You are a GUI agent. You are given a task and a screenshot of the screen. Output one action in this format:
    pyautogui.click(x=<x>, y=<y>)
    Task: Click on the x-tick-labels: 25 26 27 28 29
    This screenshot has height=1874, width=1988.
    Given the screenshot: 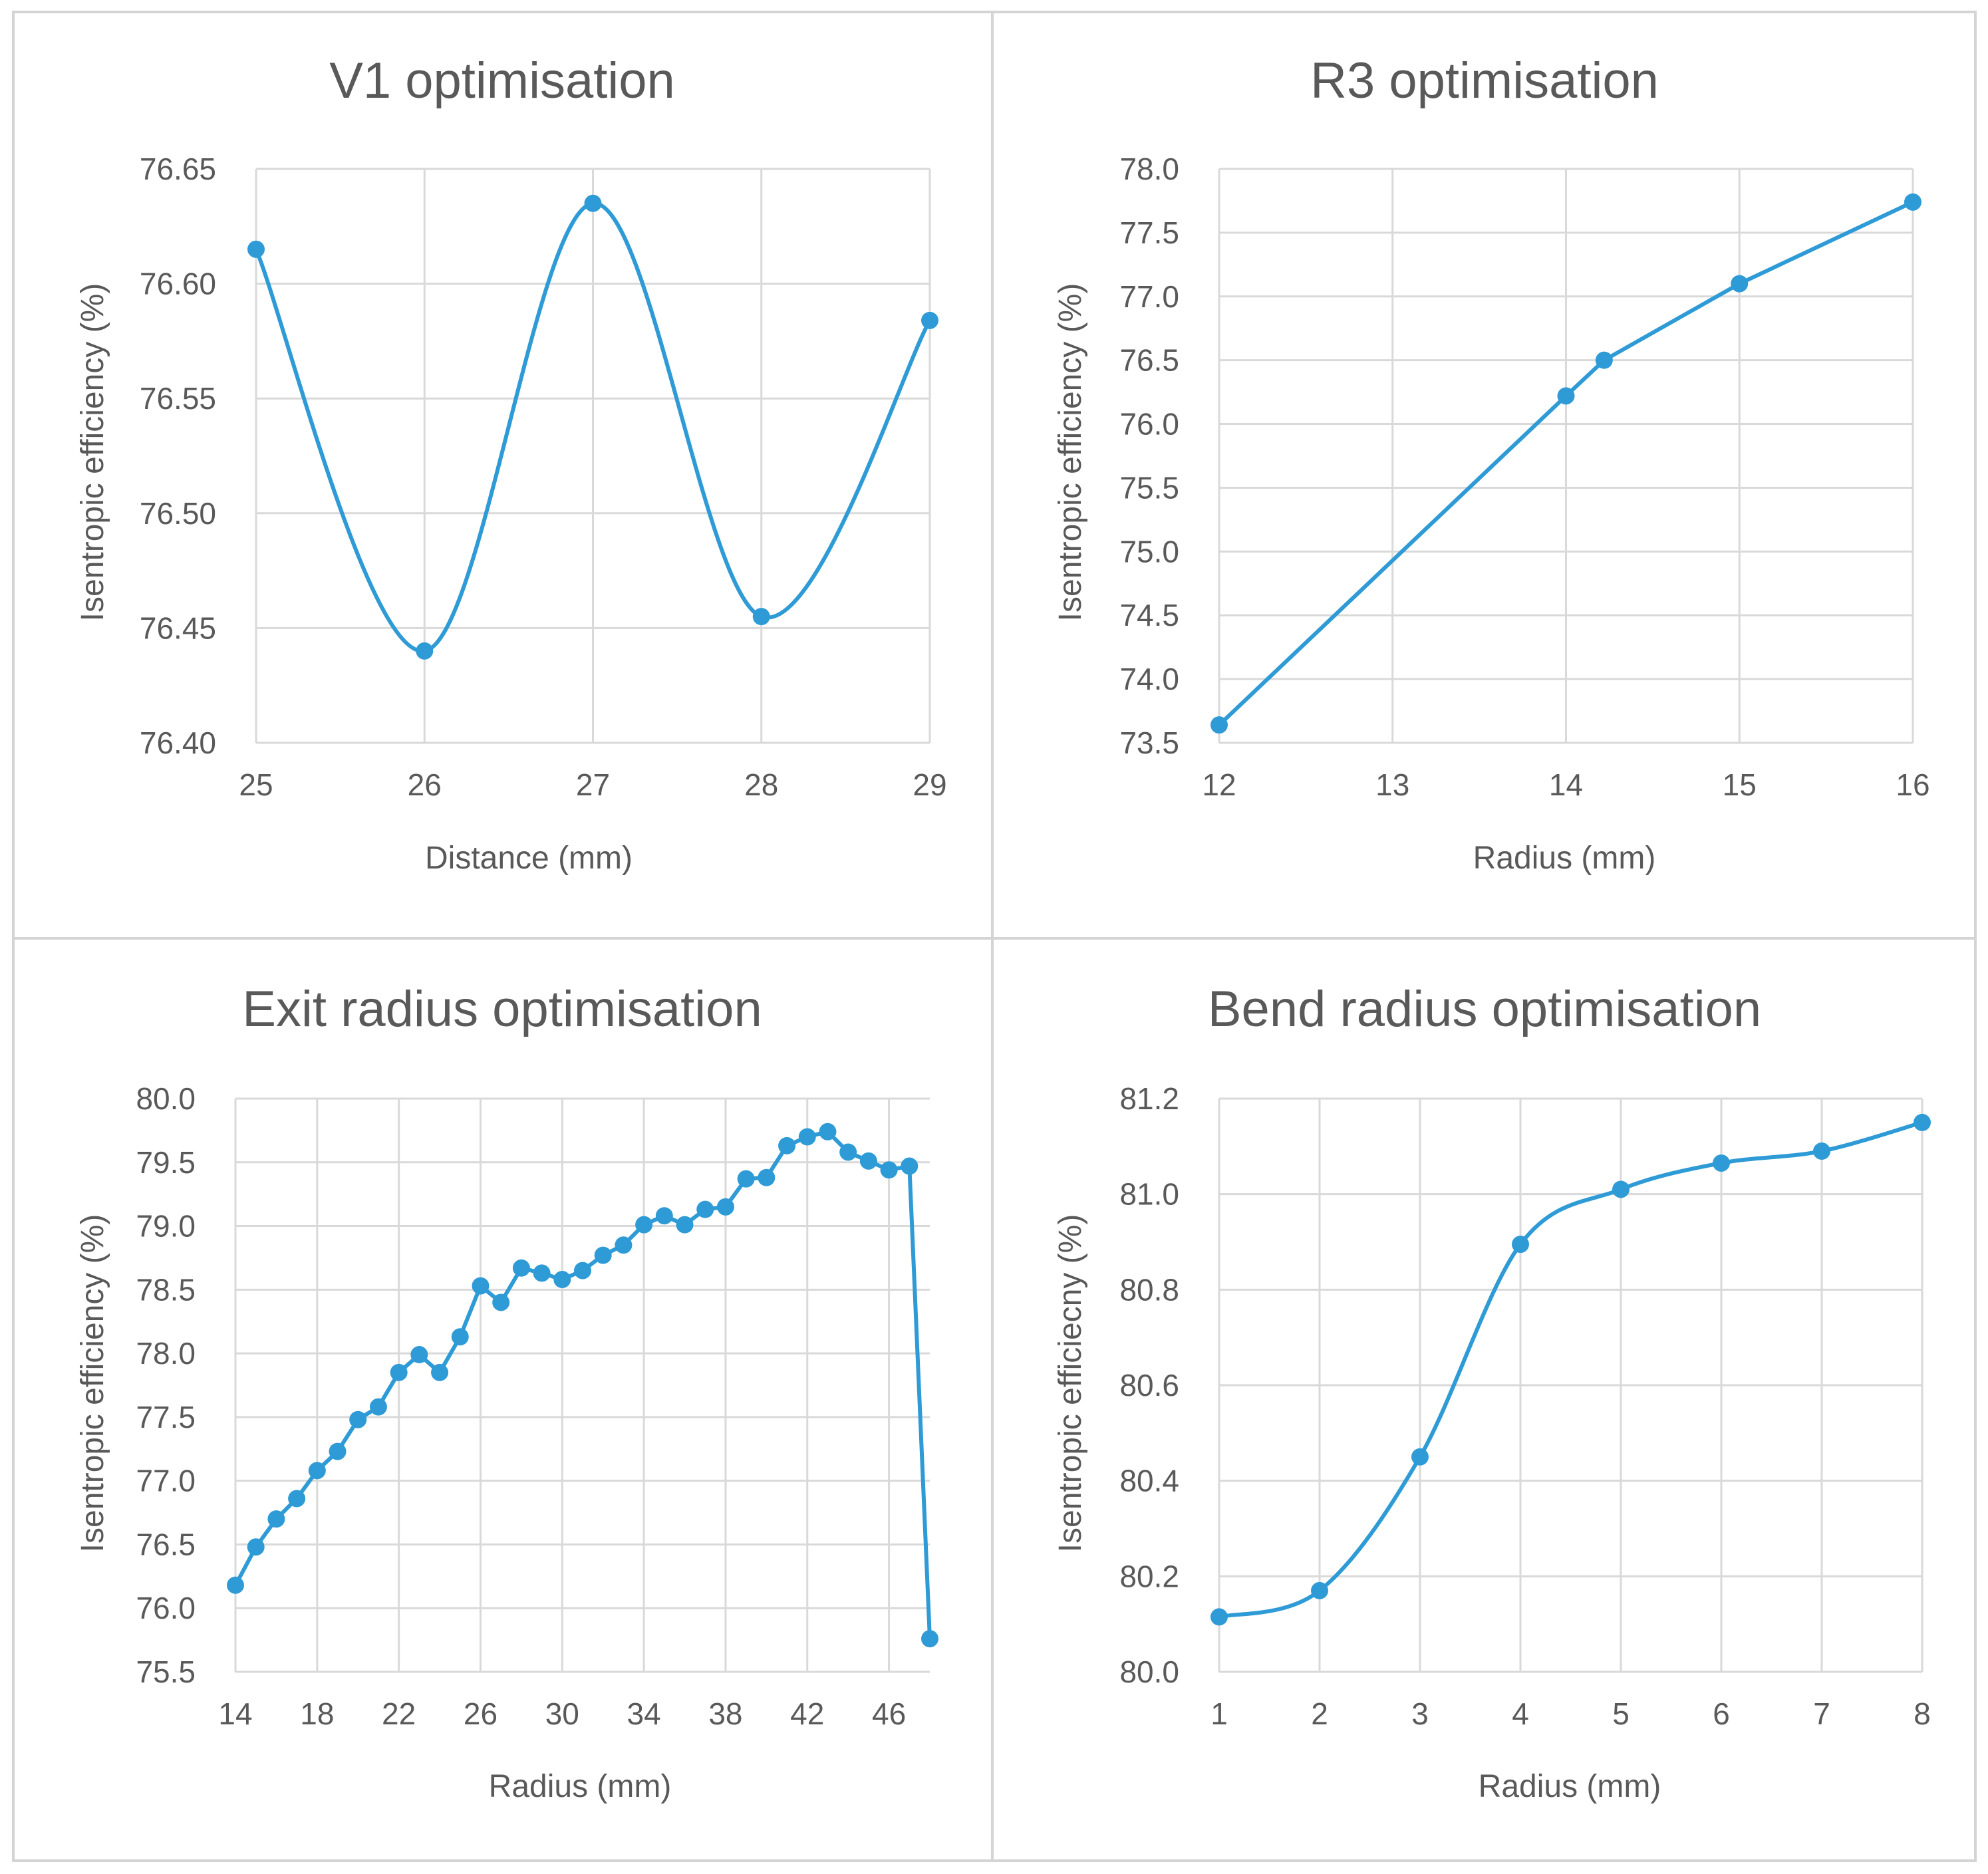 What is the action you would take?
    pyautogui.click(x=592, y=784)
    